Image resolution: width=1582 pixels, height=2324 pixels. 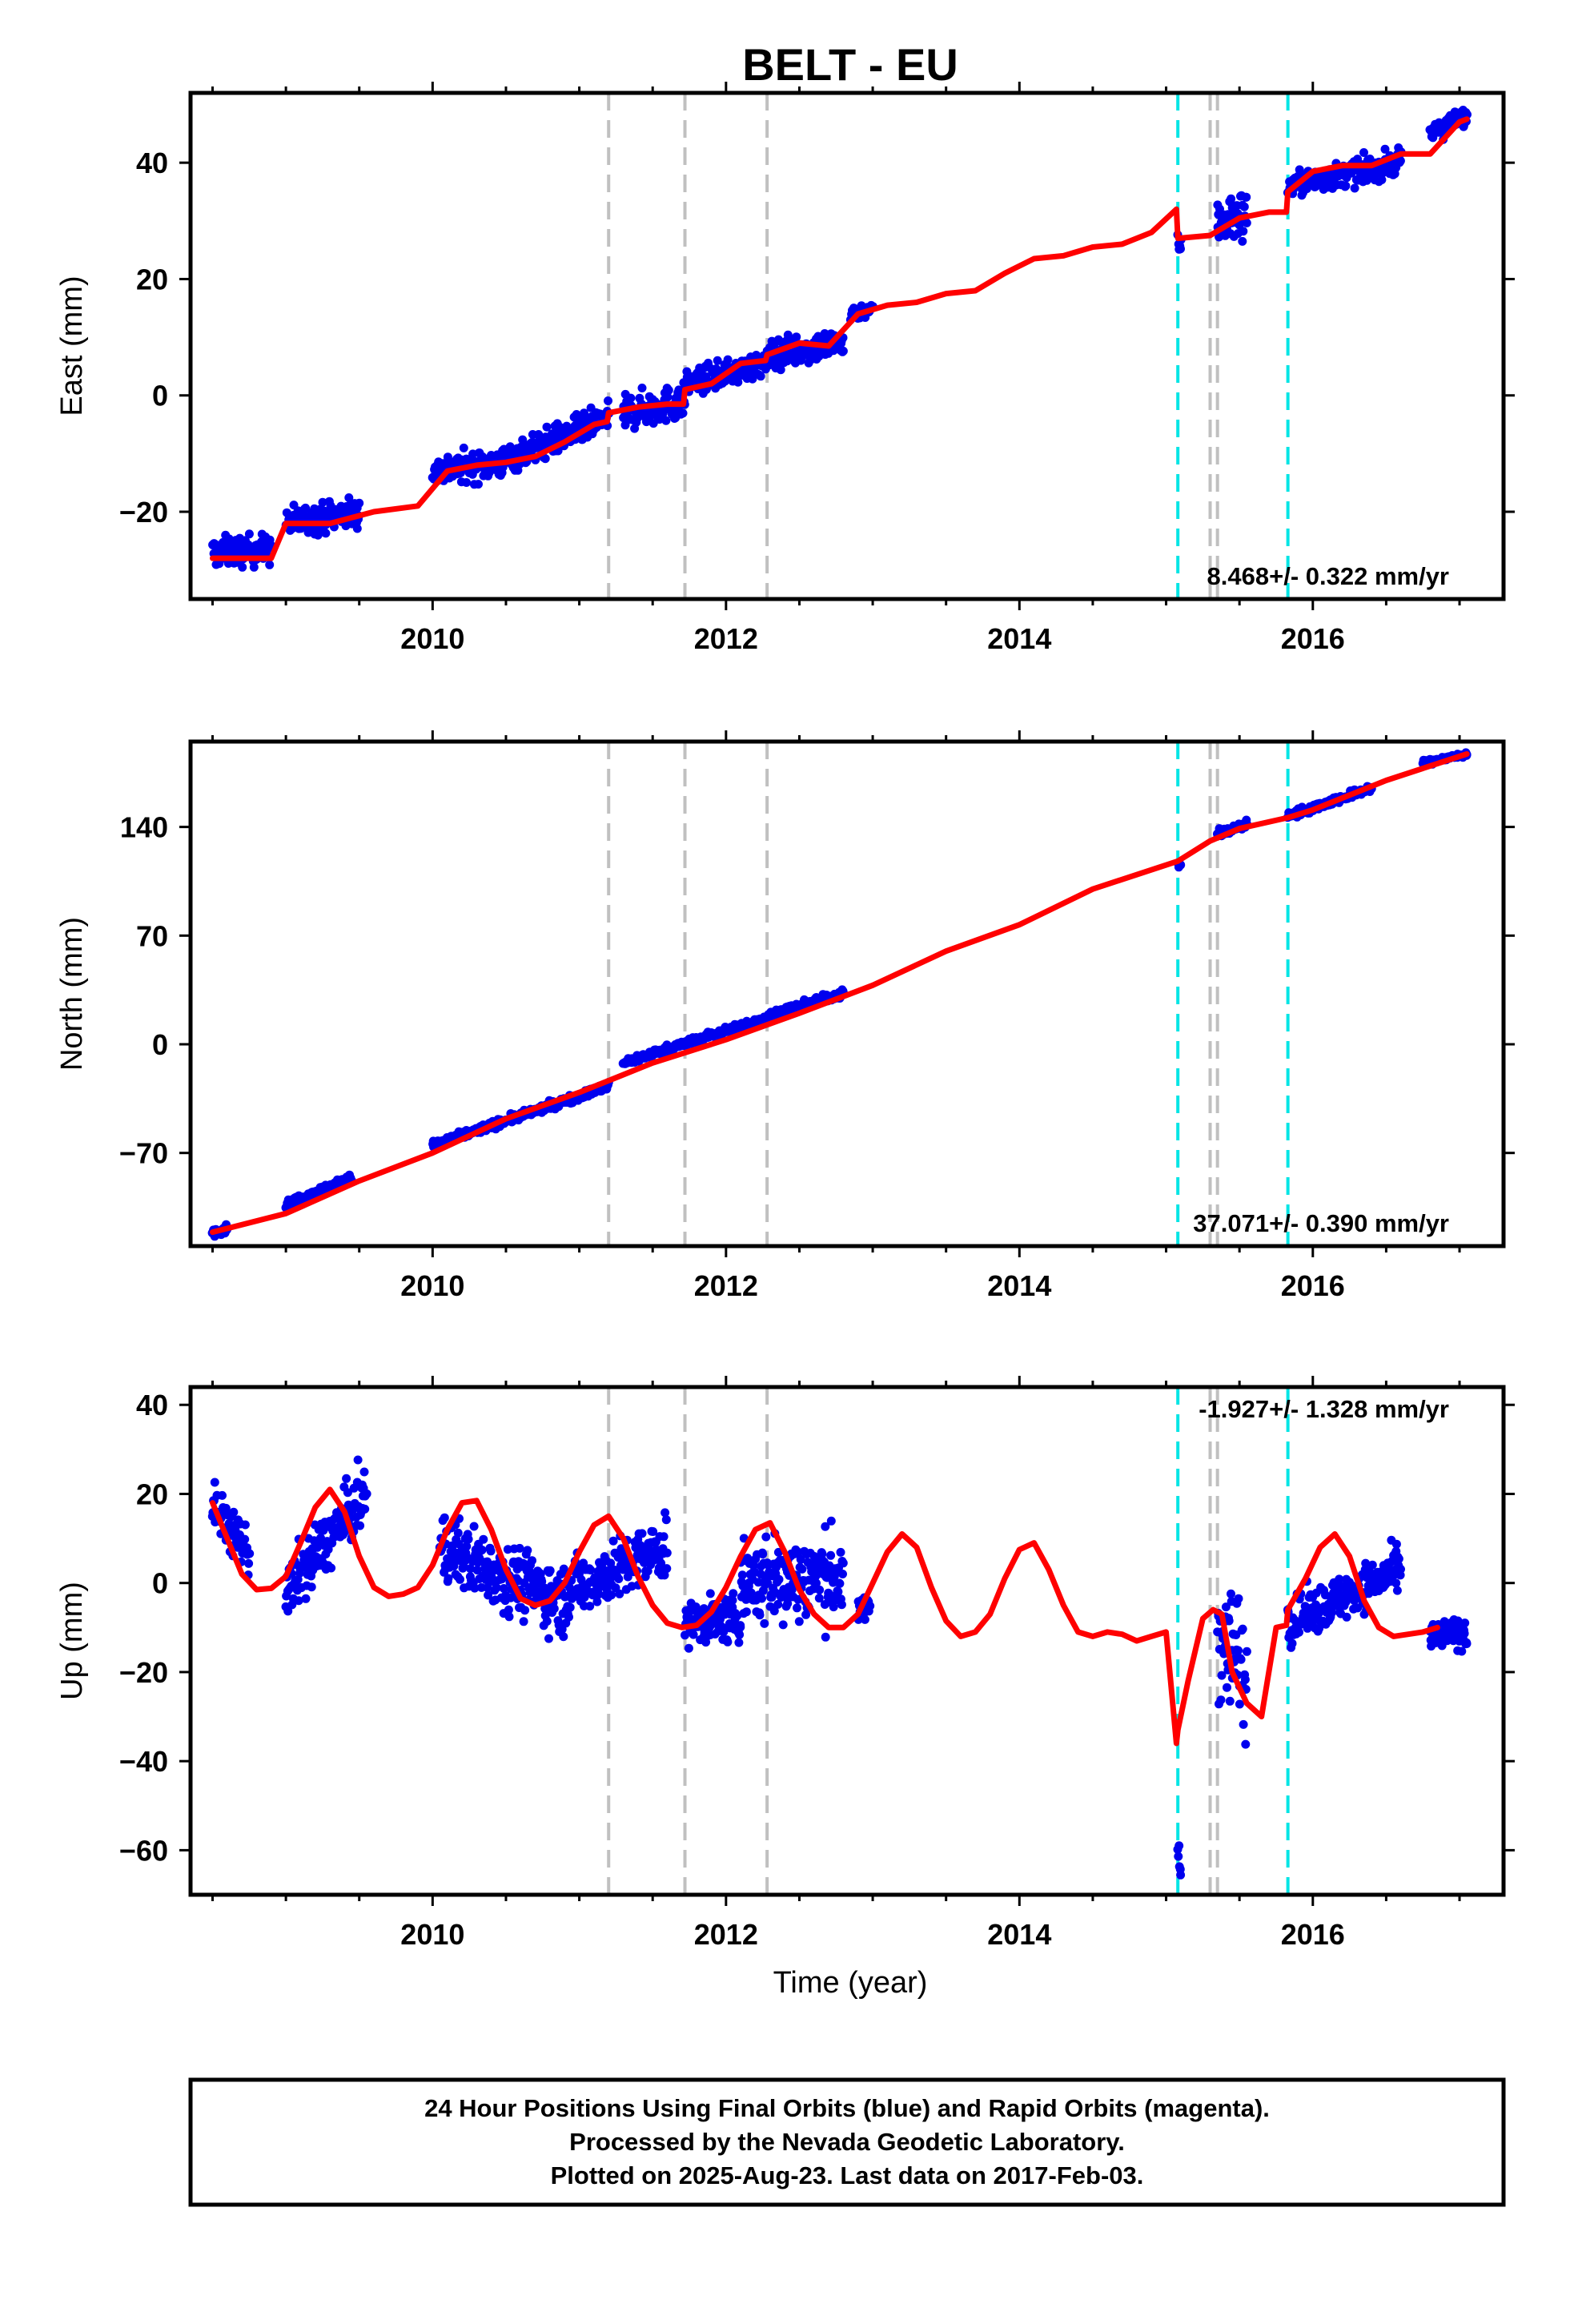 I want to click on up-y-tick-label: −20, so click(x=144, y=1672).